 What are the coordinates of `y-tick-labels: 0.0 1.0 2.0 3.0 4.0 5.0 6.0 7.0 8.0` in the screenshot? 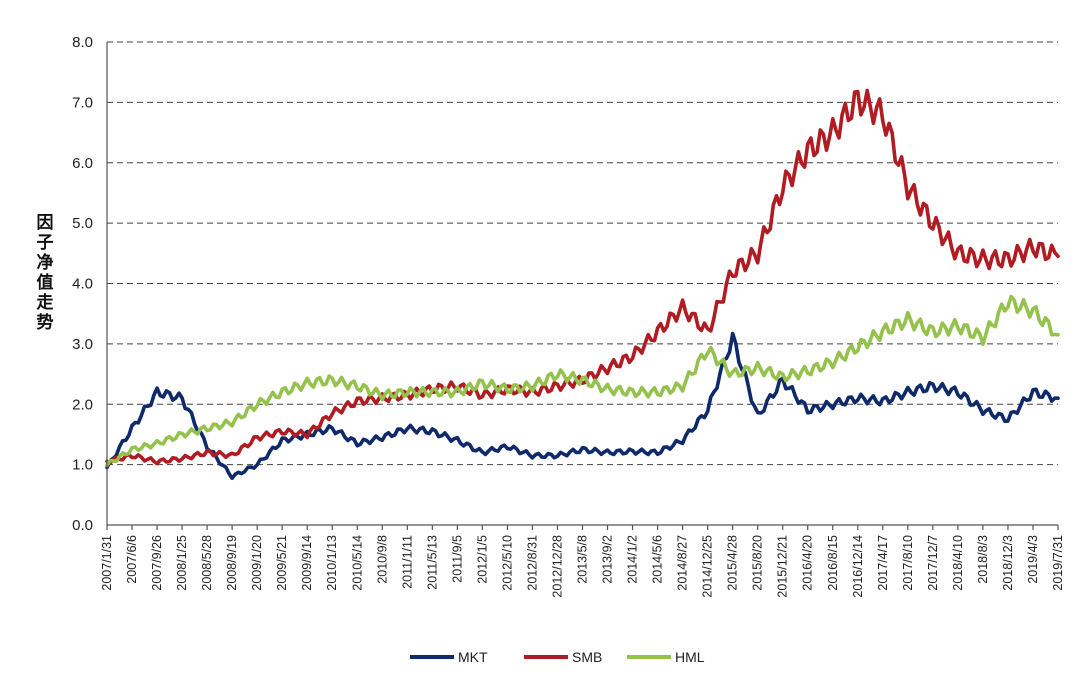 It's located at (82, 284).